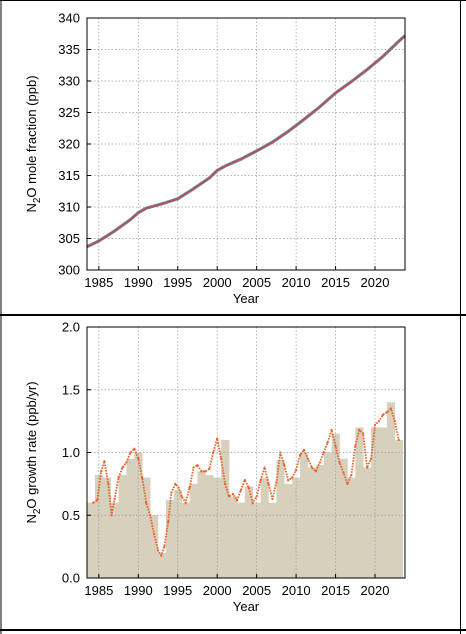 This screenshot has height=634, width=466. I want to click on x-axis-label: Year, so click(246, 606).